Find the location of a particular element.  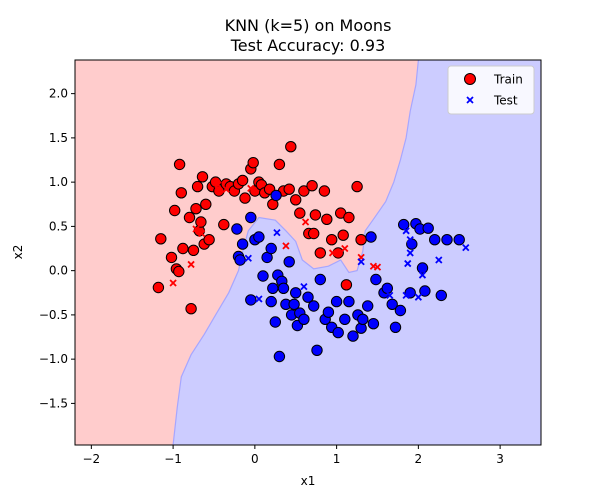

legend-test-x is located at coordinates (470, 100).